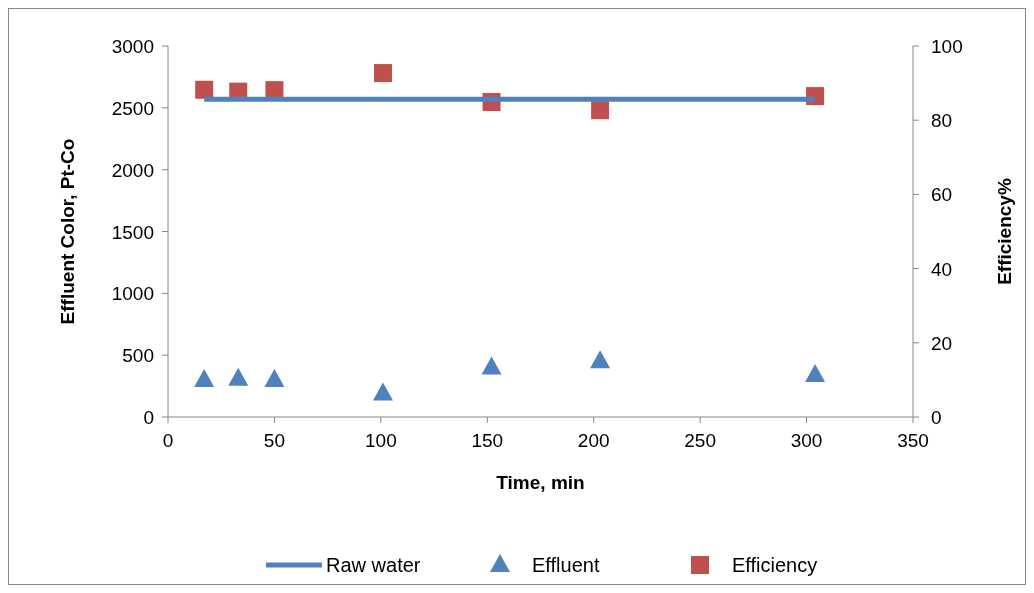 This screenshot has width=1034, height=593. I want to click on y2-tick-label: 40, so click(942, 269).